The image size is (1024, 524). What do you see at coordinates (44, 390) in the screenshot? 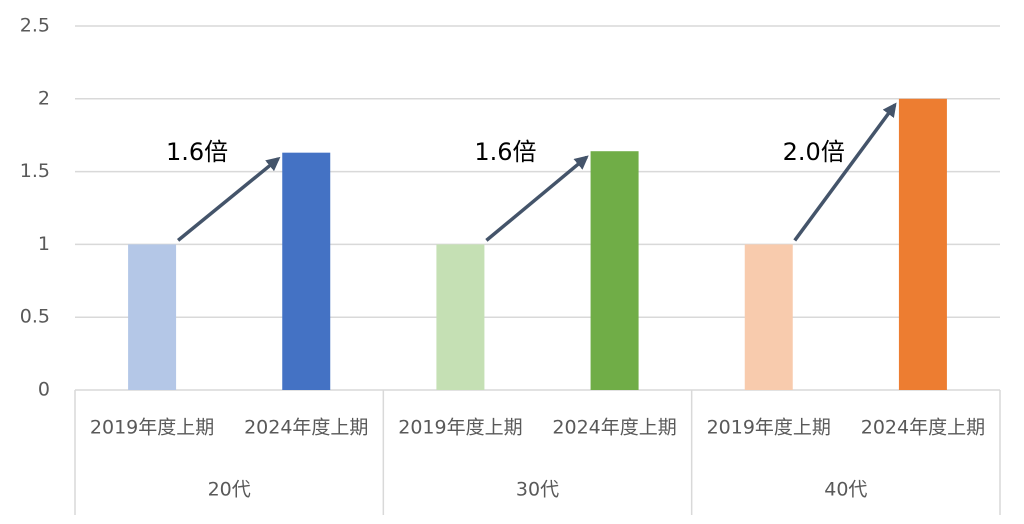
I see `y-tick-label: 0` at bounding box center [44, 390].